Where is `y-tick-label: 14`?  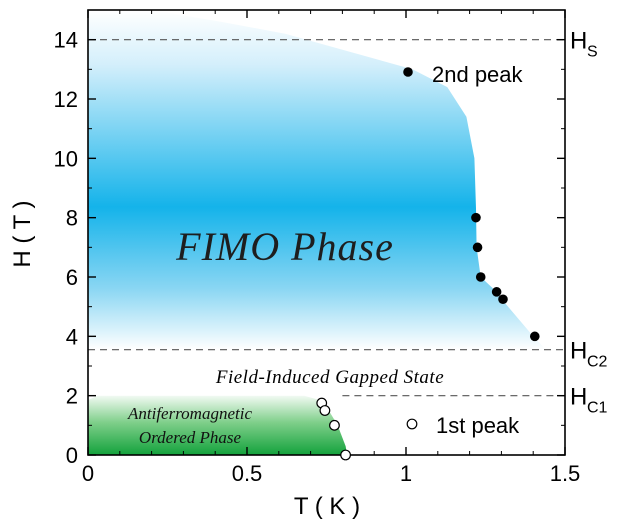
y-tick-label: 14 is located at coordinates (66, 40).